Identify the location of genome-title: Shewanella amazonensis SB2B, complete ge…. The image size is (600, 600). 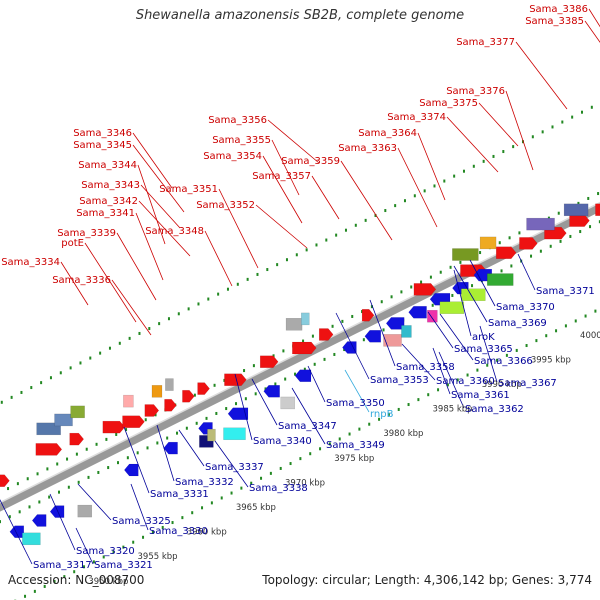
(300, 15).